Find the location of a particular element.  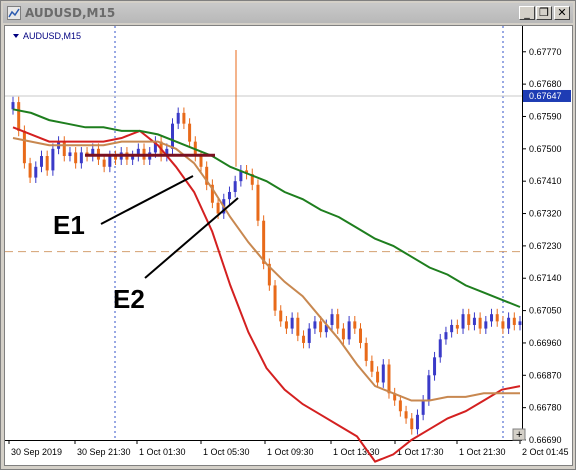

y-tick-label: 0.66780 is located at coordinates (545, 408).